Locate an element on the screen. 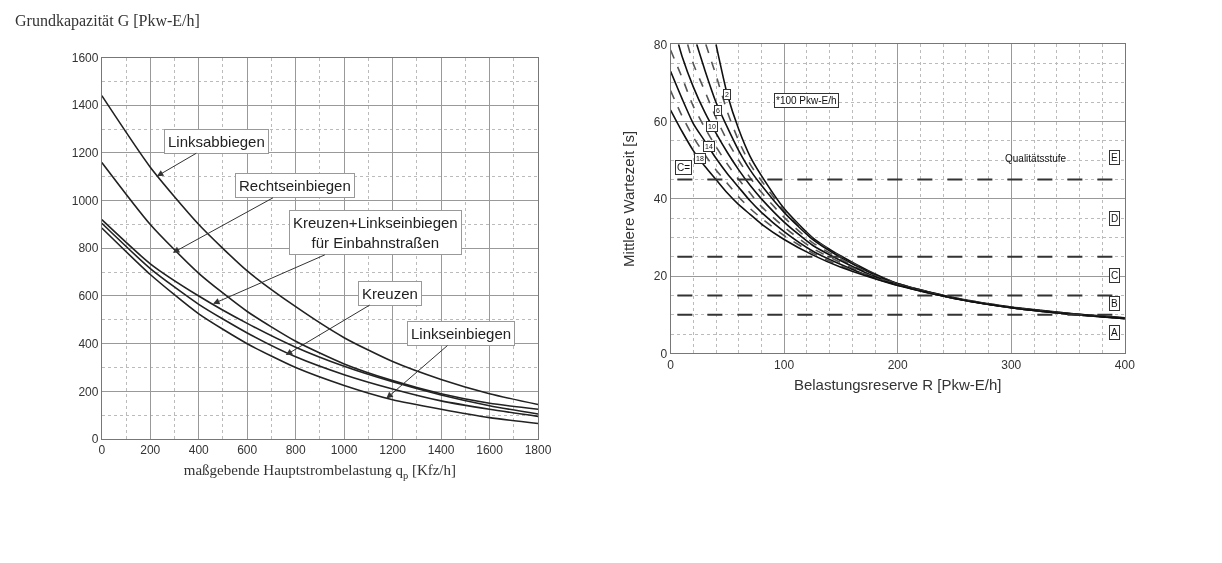 Image resolution: width=1222 pixels, height=563 pixels. y-axis-title: Grundkapazität G [Pkw-E/h] is located at coordinates (107, 21).